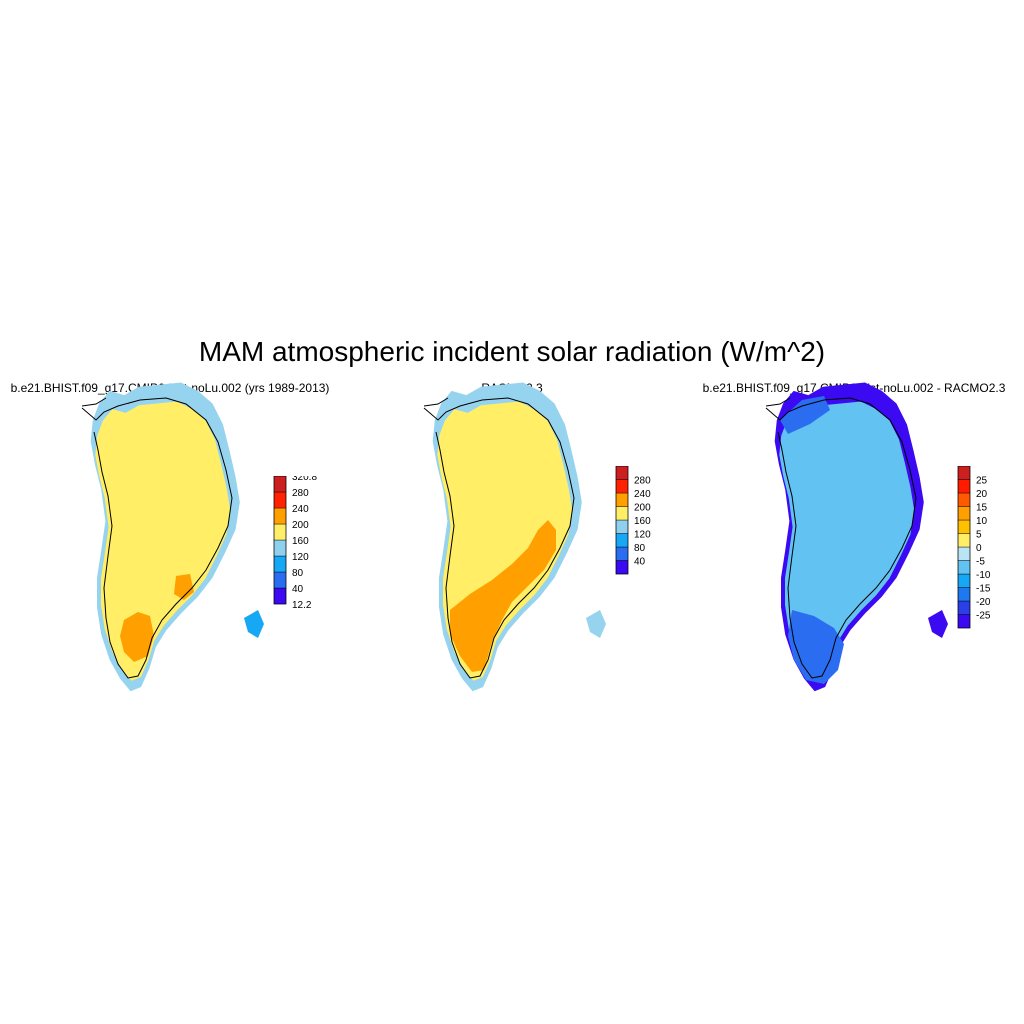 The width and height of the screenshot is (1024, 1024). What do you see at coordinates (983, 575) in the screenshot?
I see `colorbar-label: -10` at bounding box center [983, 575].